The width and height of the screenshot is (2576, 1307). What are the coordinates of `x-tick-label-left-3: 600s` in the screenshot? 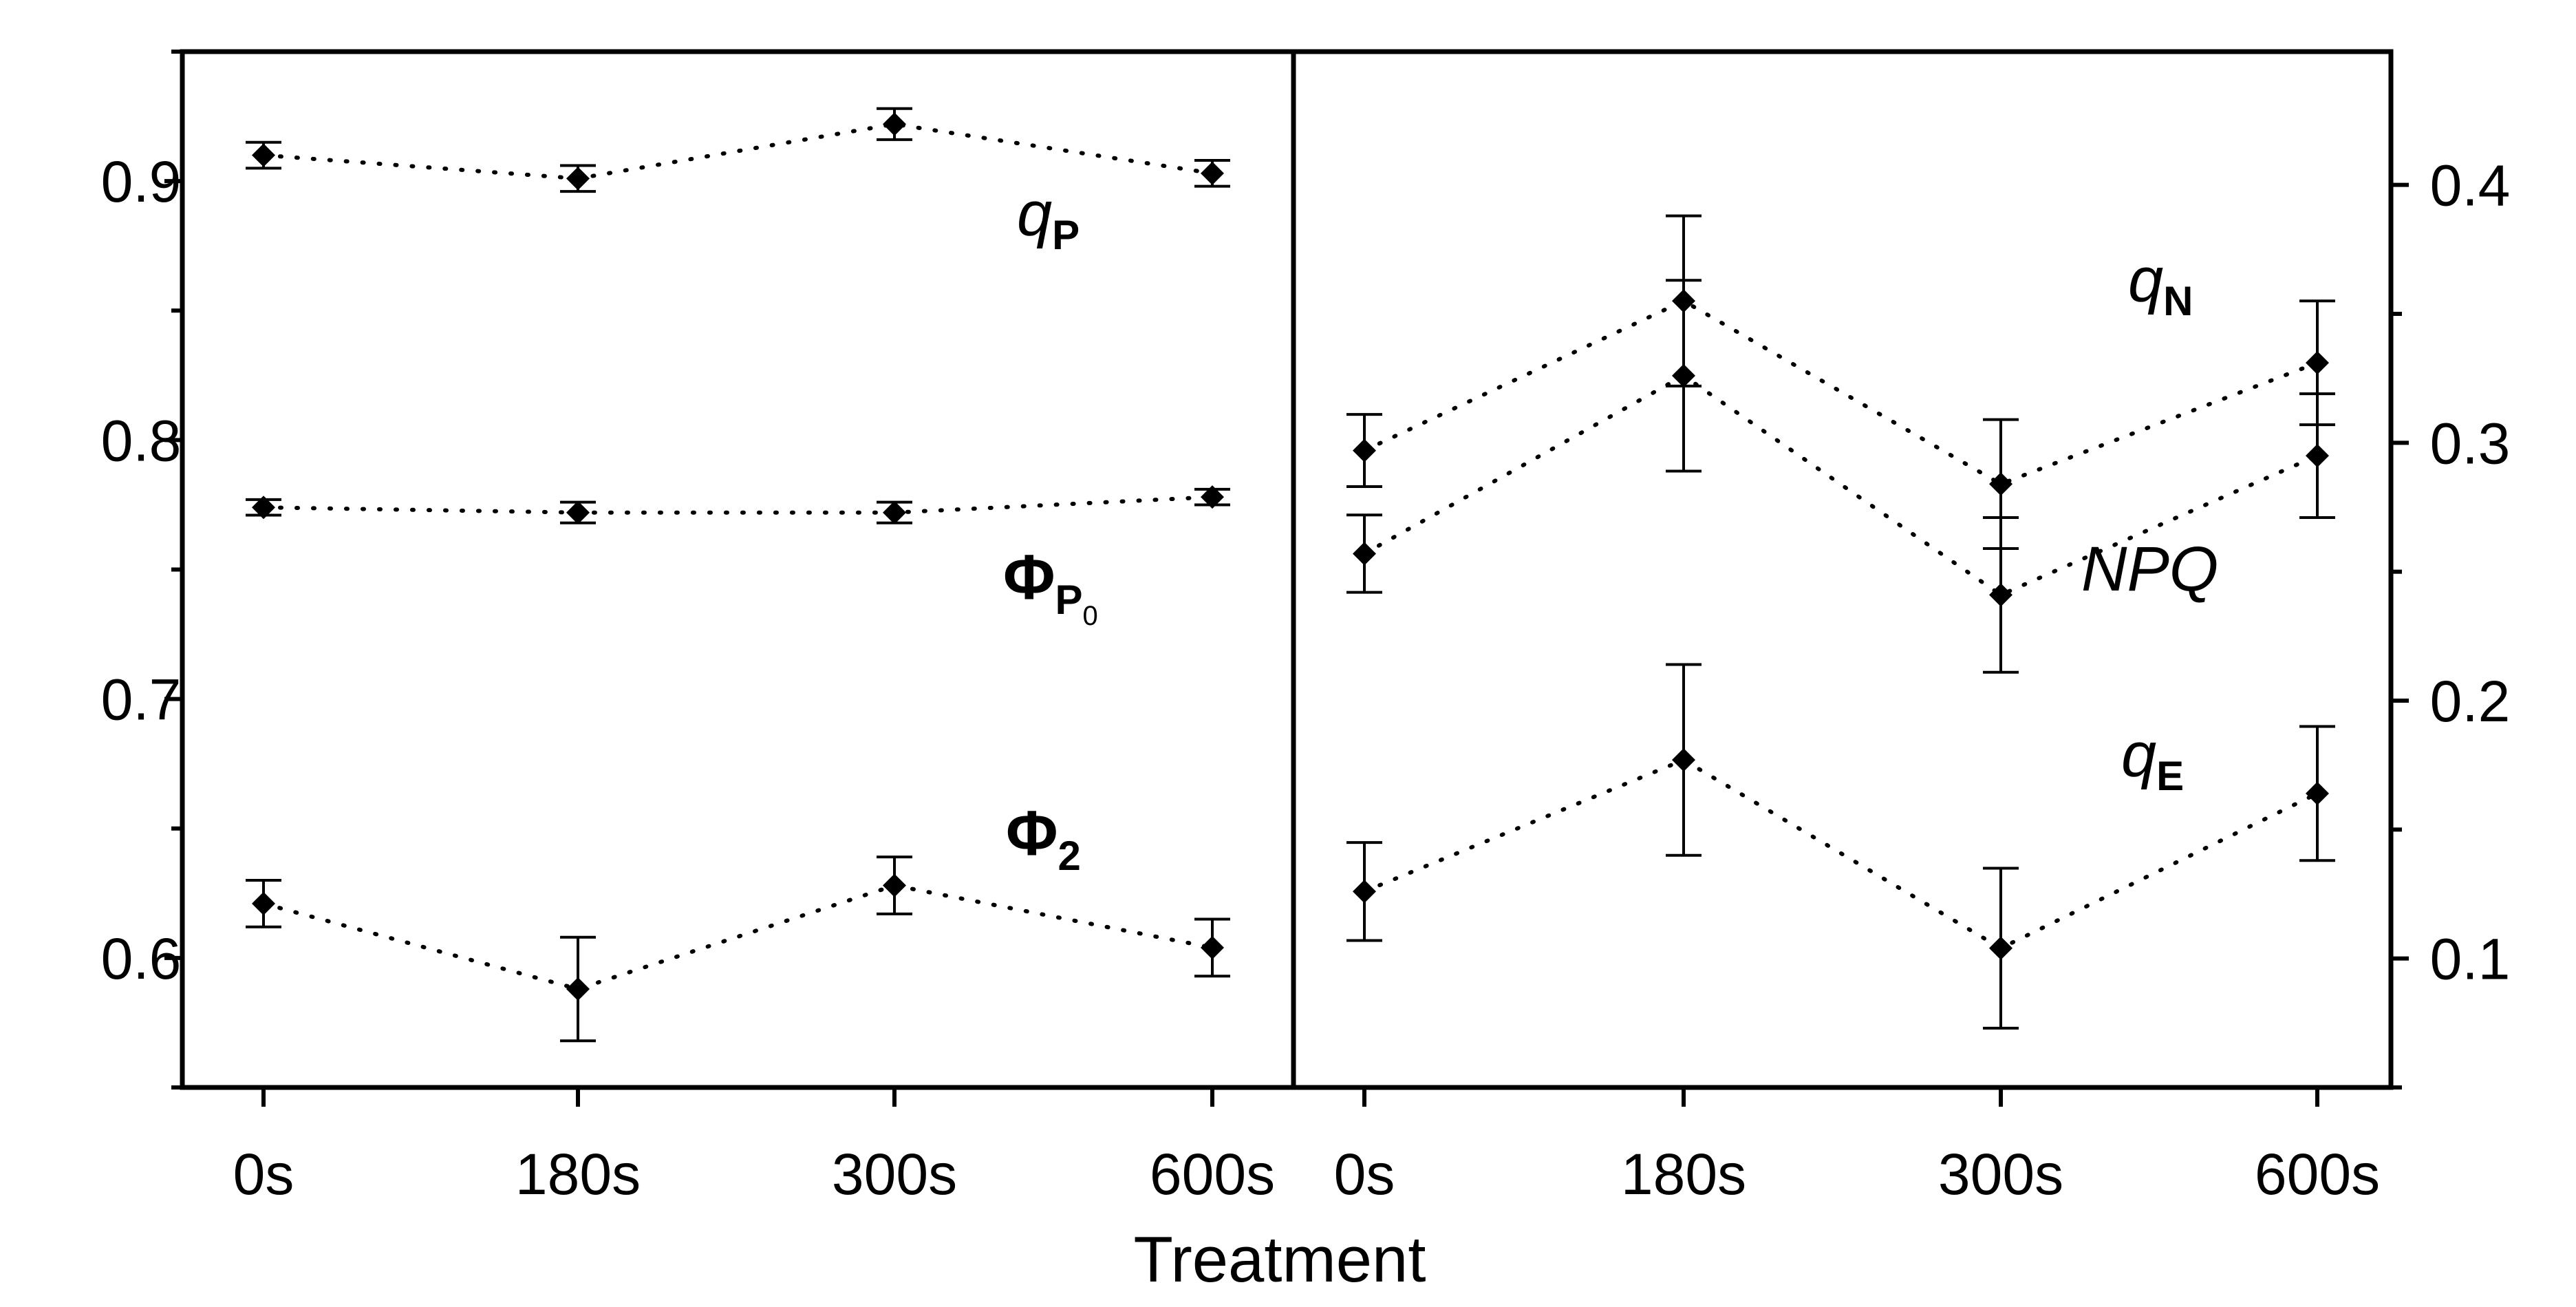 It's located at (1212, 1174).